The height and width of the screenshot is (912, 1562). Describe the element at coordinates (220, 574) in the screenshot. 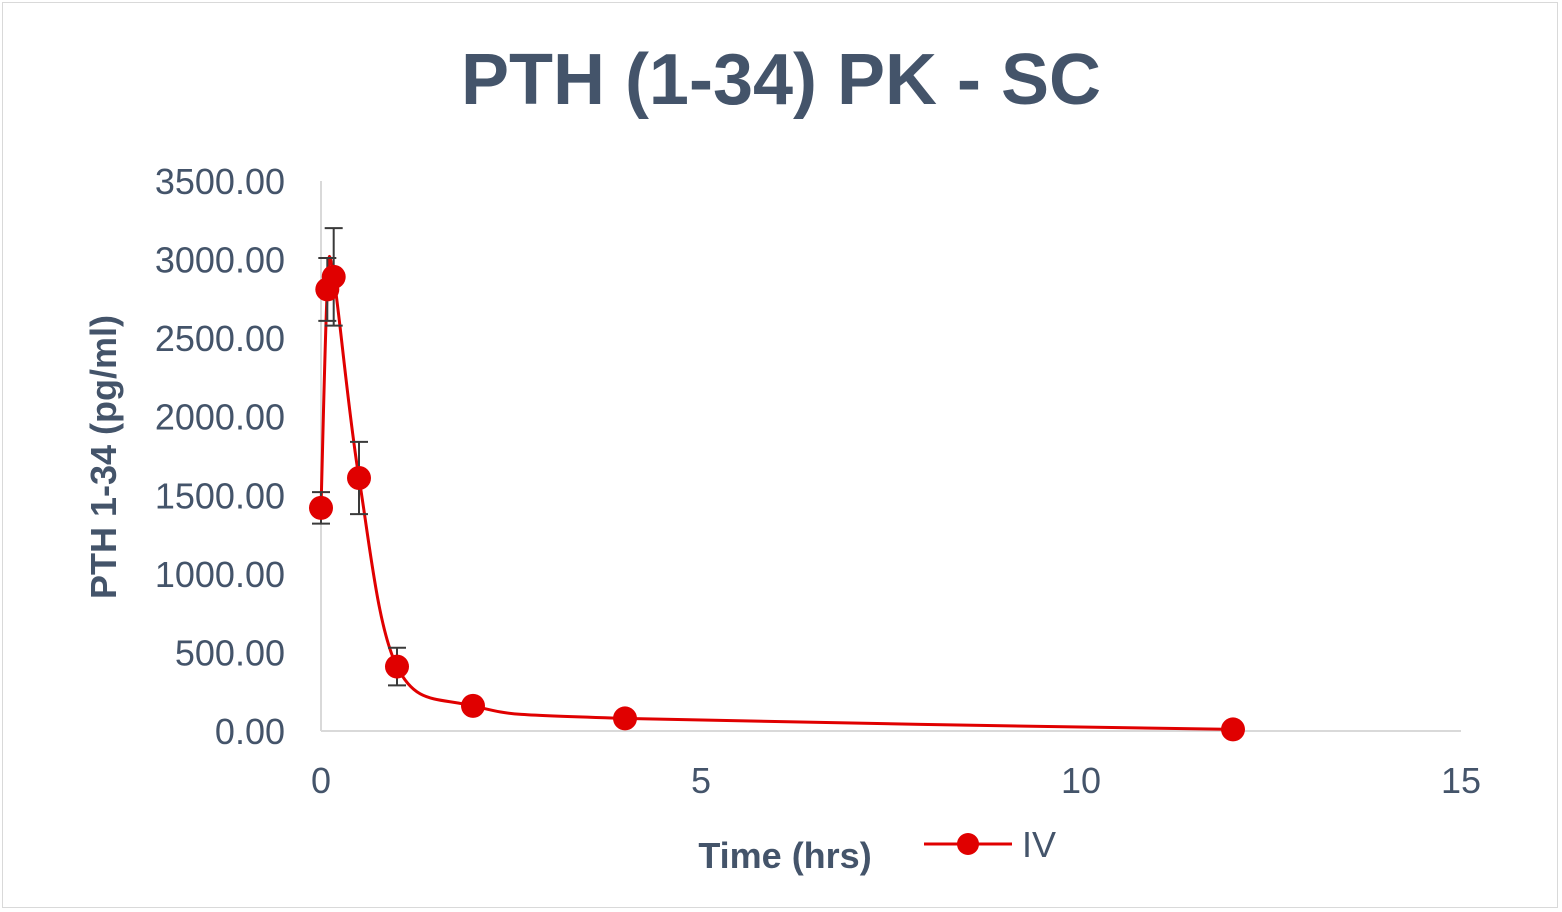

I see `y-tick-label: 1000.00` at that location.